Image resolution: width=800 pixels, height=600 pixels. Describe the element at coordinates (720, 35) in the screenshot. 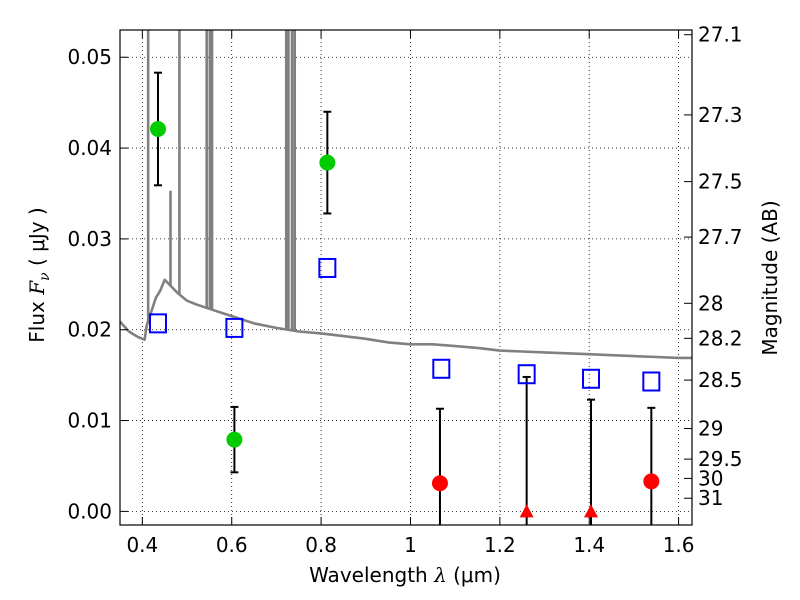

I see `mag-tick-label: 27.1` at that location.